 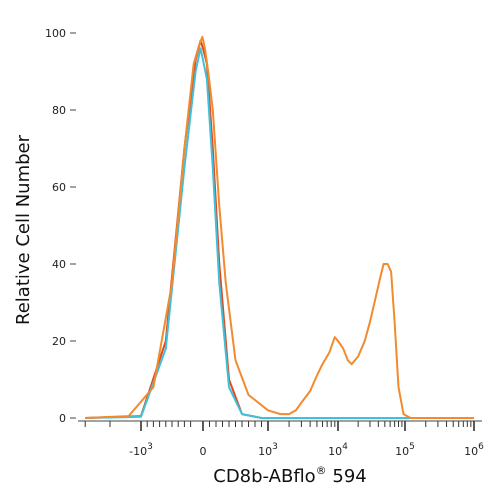 What do you see at coordinates (59, 341) in the screenshot?
I see `y-tick-label: 20` at bounding box center [59, 341].